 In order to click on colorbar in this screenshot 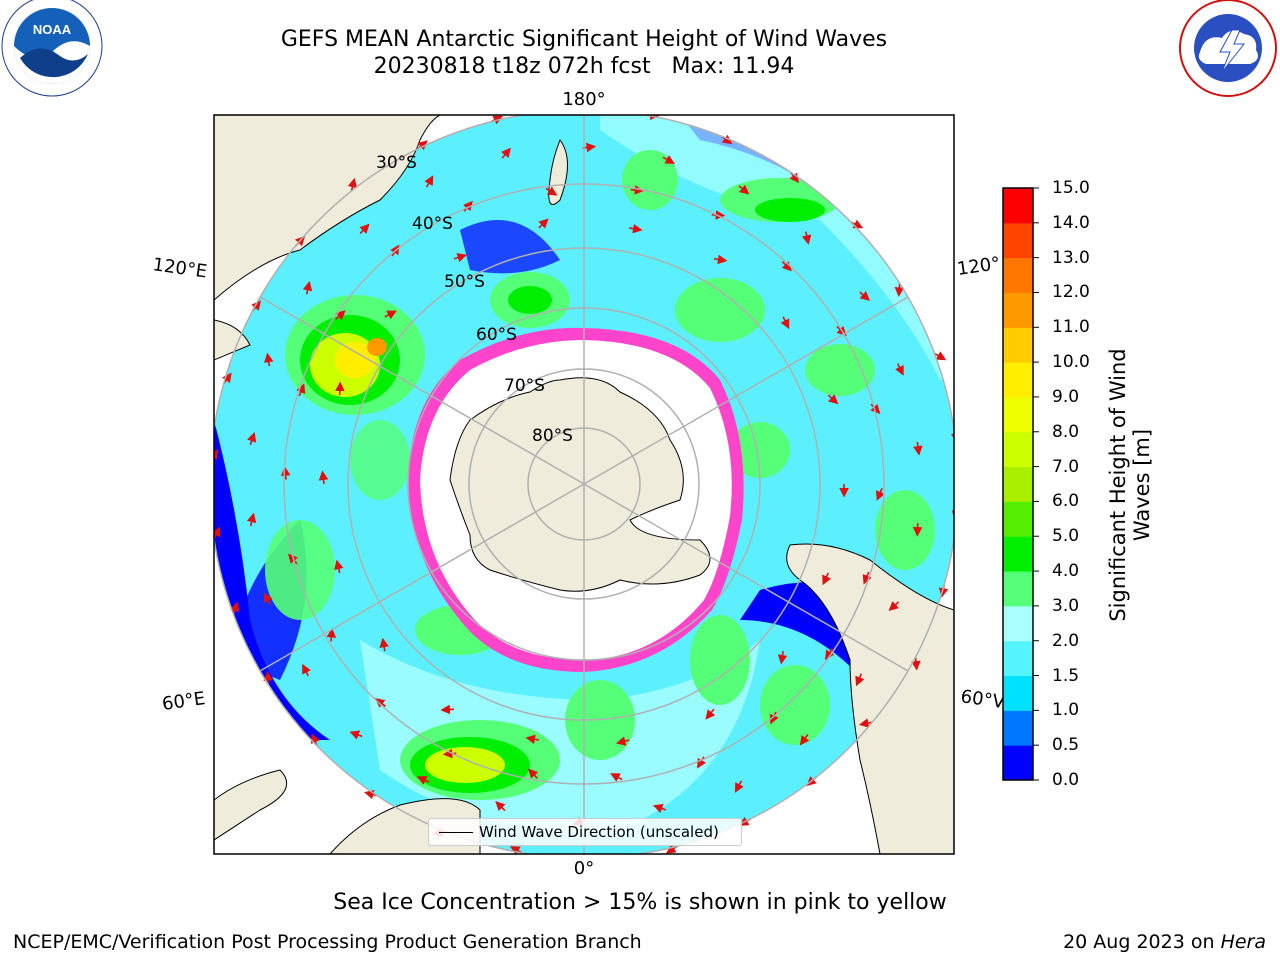, I will do `click(1021, 484)`.